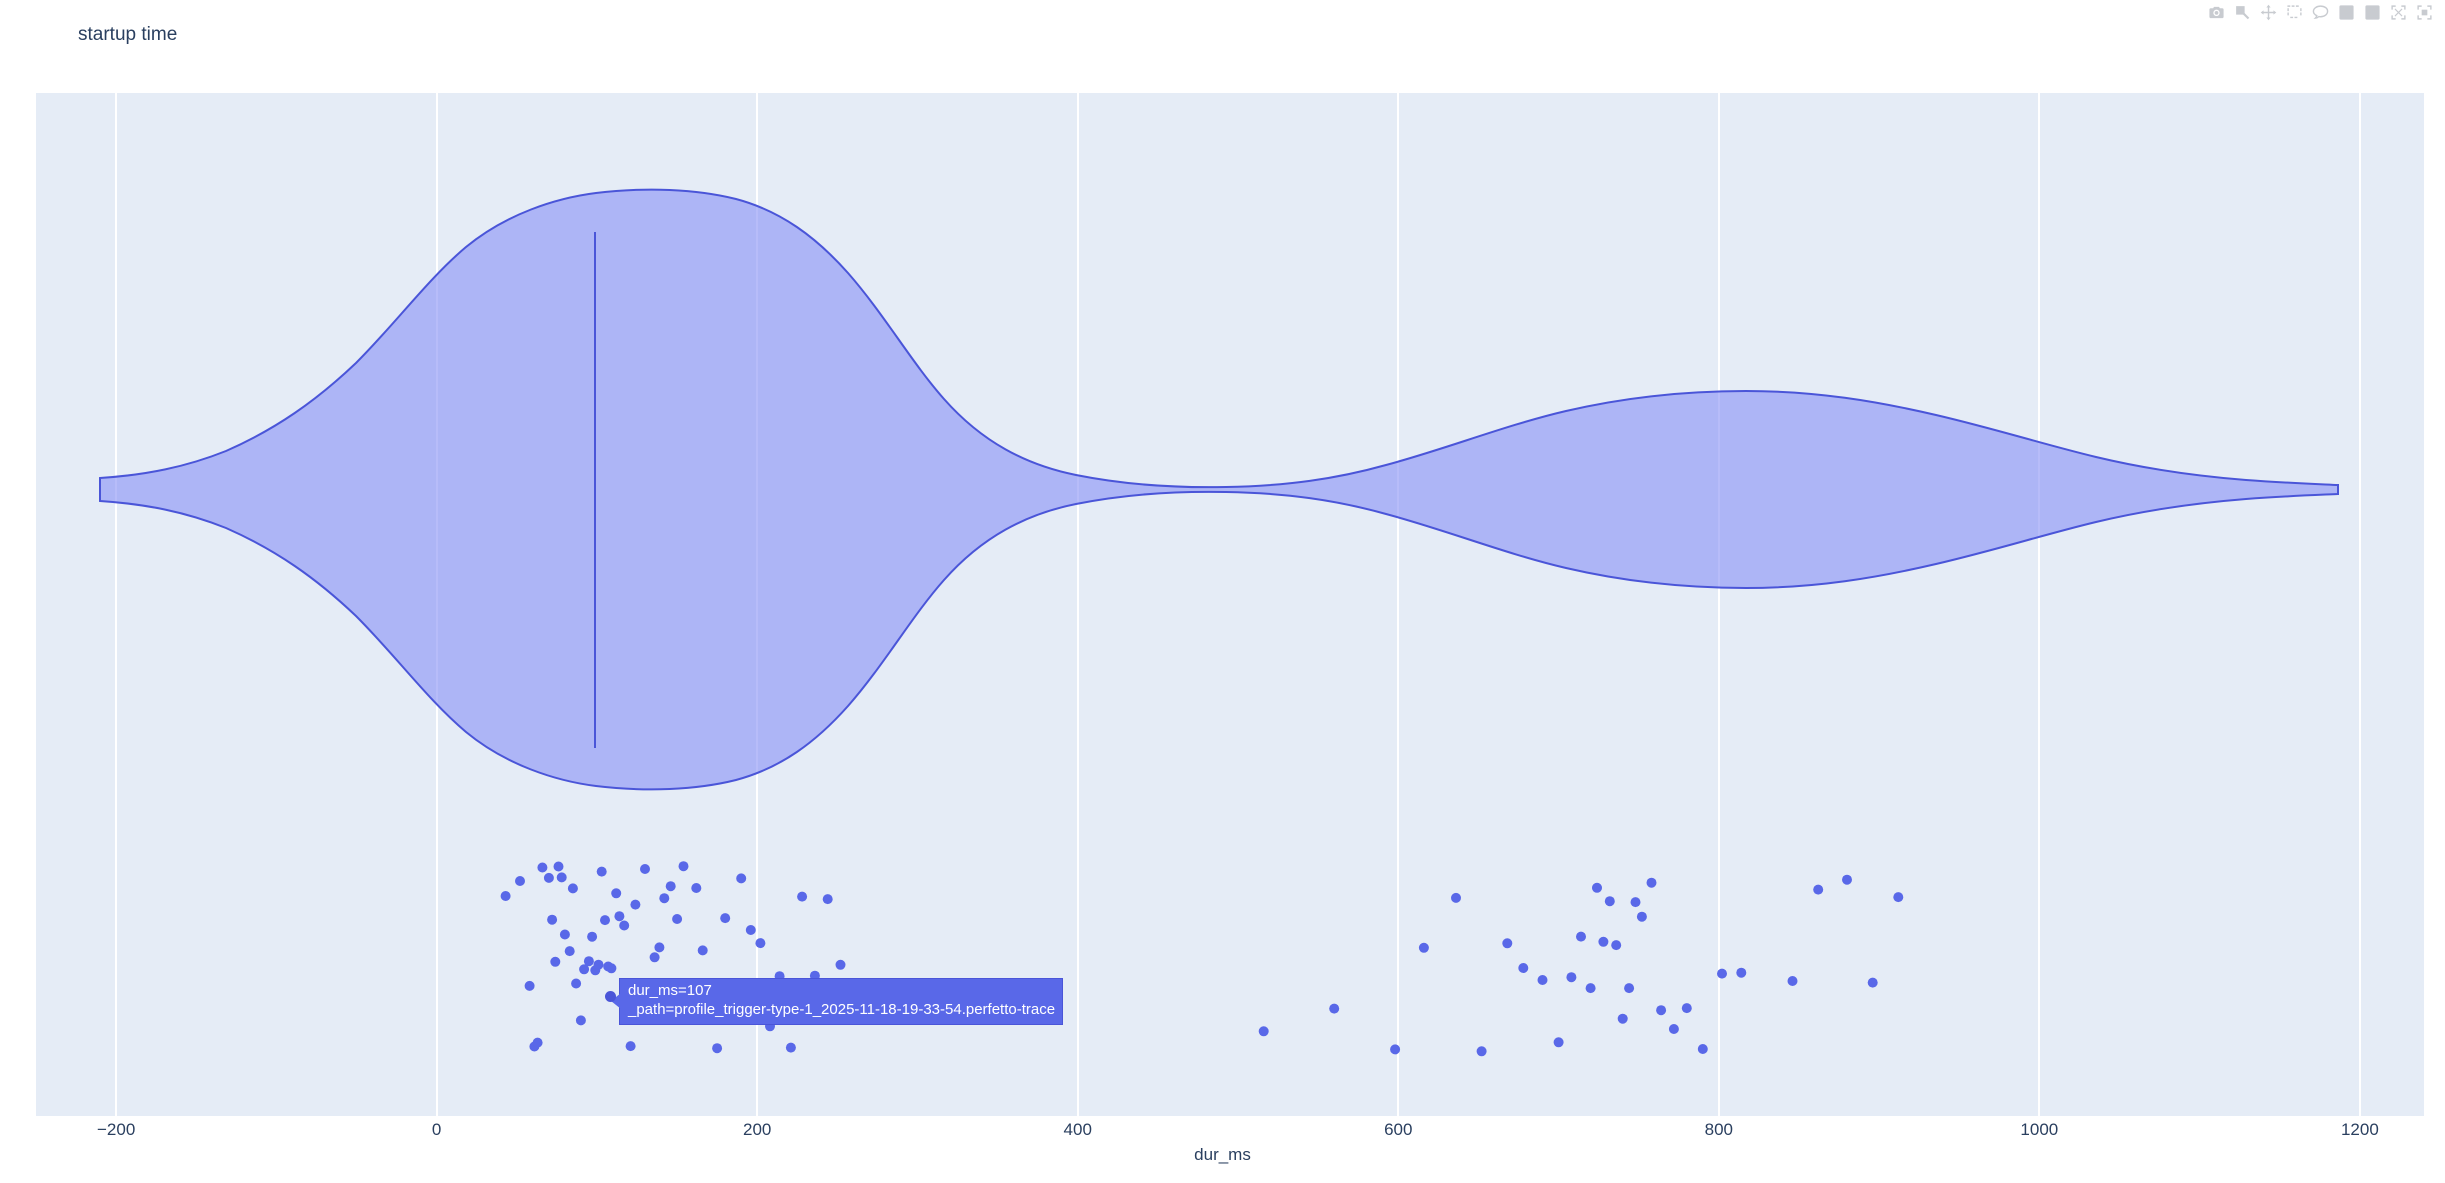 The width and height of the screenshot is (2445, 1183). What do you see at coordinates (2216, 12) in the screenshot?
I see `download-plot-as-png-icon` at bounding box center [2216, 12].